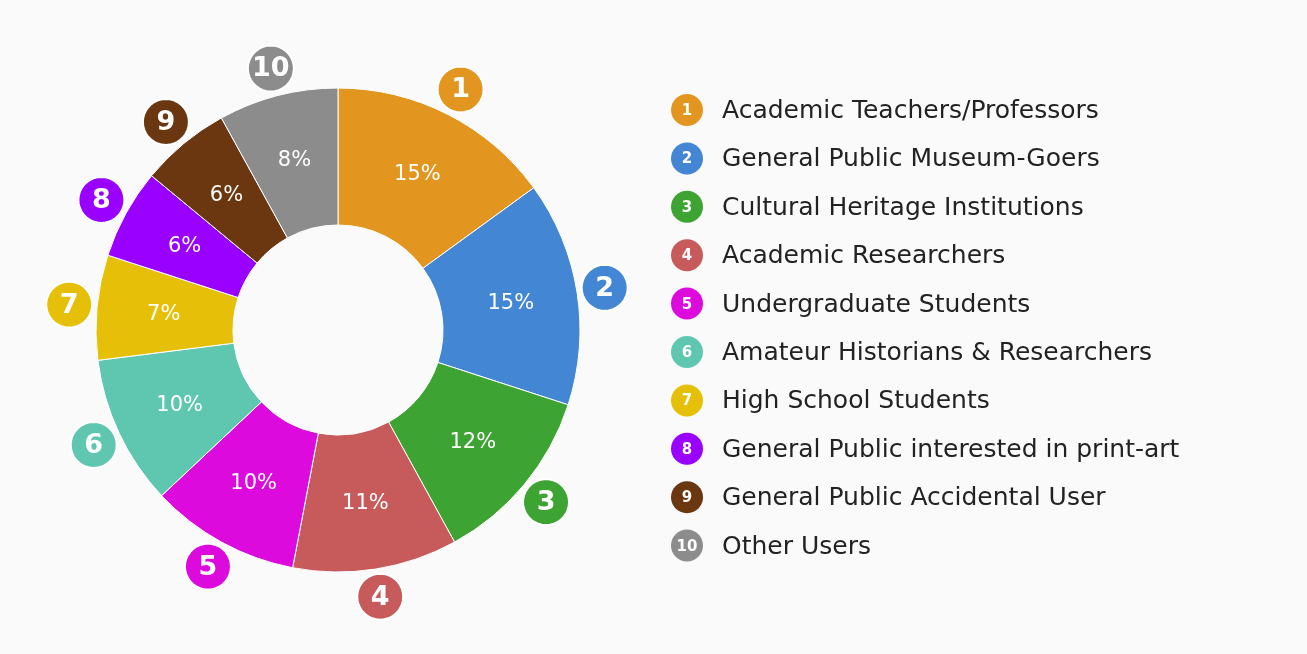 The height and width of the screenshot is (654, 1307). What do you see at coordinates (951, 448) in the screenshot?
I see `legend-label: General Public interested in print-art` at bounding box center [951, 448].